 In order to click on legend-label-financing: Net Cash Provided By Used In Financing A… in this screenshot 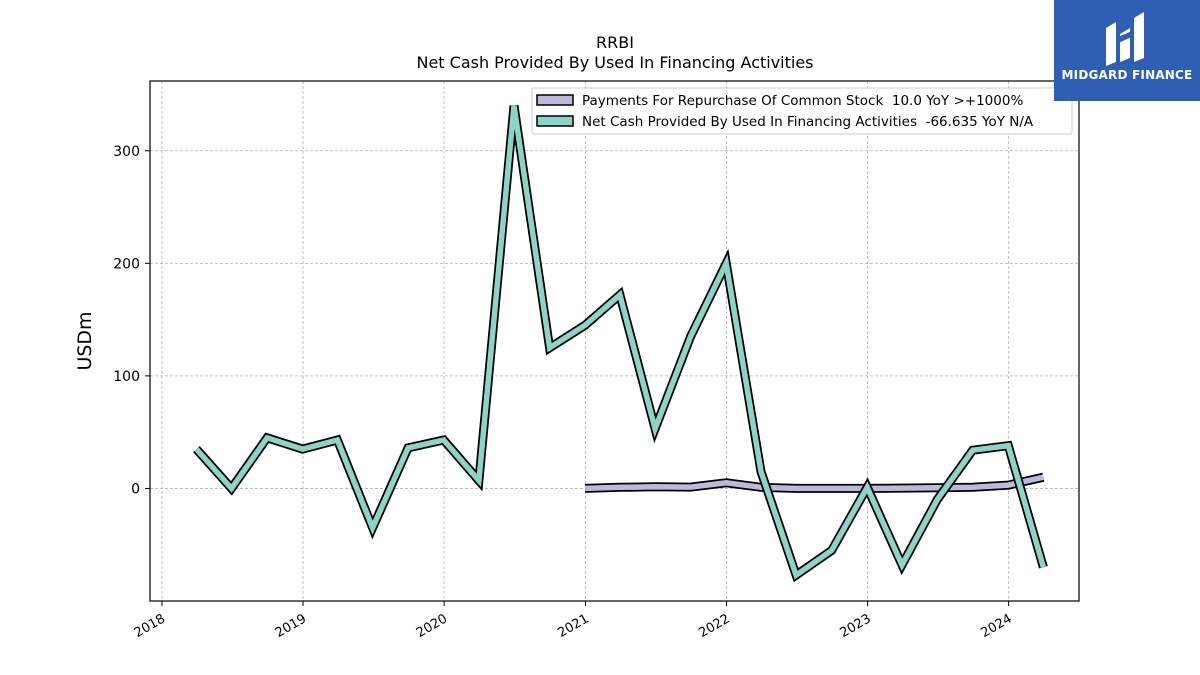, I will do `click(808, 122)`.